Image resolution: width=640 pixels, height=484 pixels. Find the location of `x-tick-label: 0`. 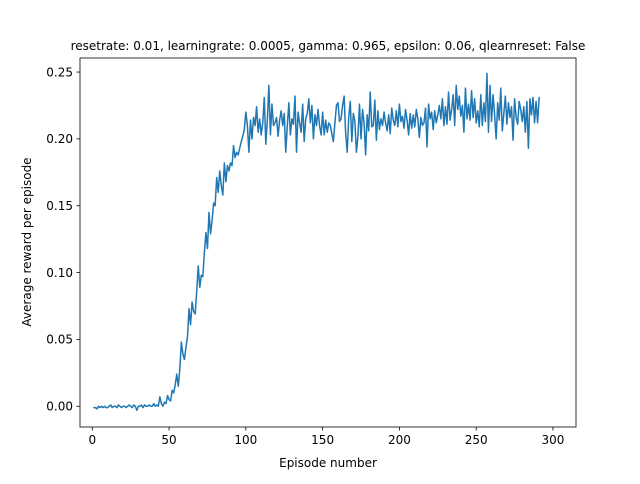

x-tick-label: 0 is located at coordinates (92, 440).